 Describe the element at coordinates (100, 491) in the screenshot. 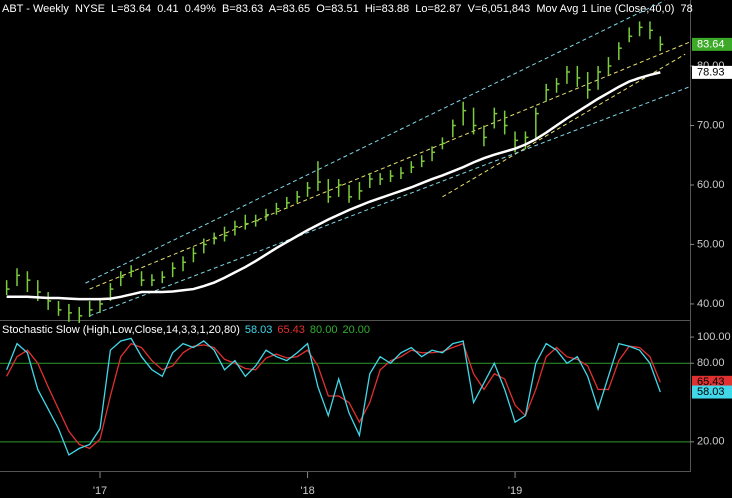

I see `x-tick-label: '17` at that location.